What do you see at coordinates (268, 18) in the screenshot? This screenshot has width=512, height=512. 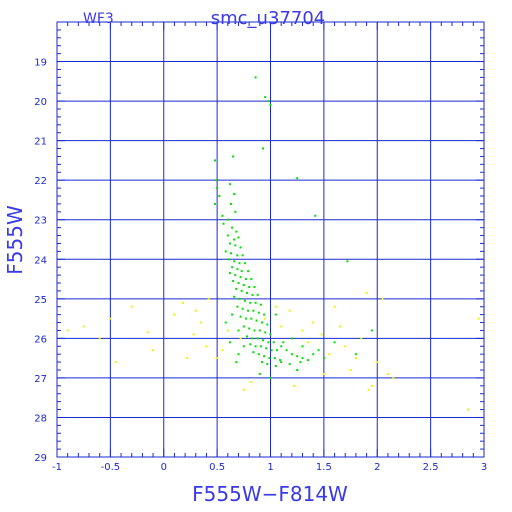 I see `chart-title: smc_u37704` at bounding box center [268, 18].